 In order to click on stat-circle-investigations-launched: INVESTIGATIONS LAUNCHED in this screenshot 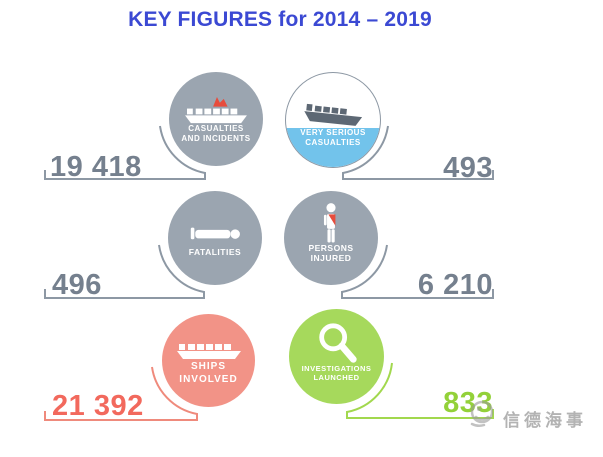, I will do `click(336, 356)`.